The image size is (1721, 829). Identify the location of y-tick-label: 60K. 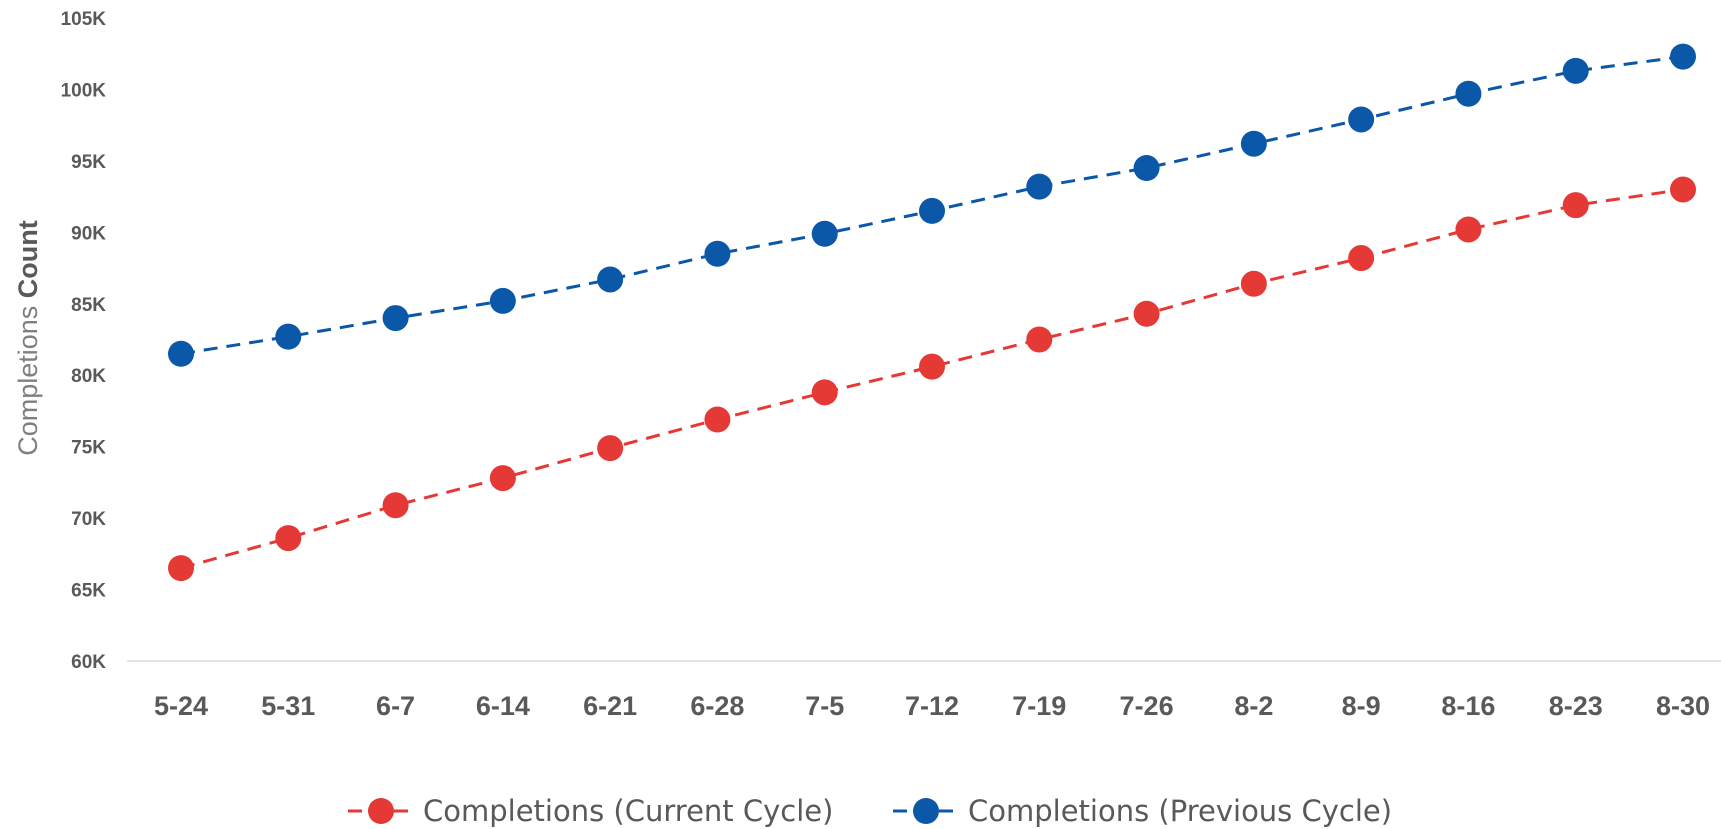
(88, 662).